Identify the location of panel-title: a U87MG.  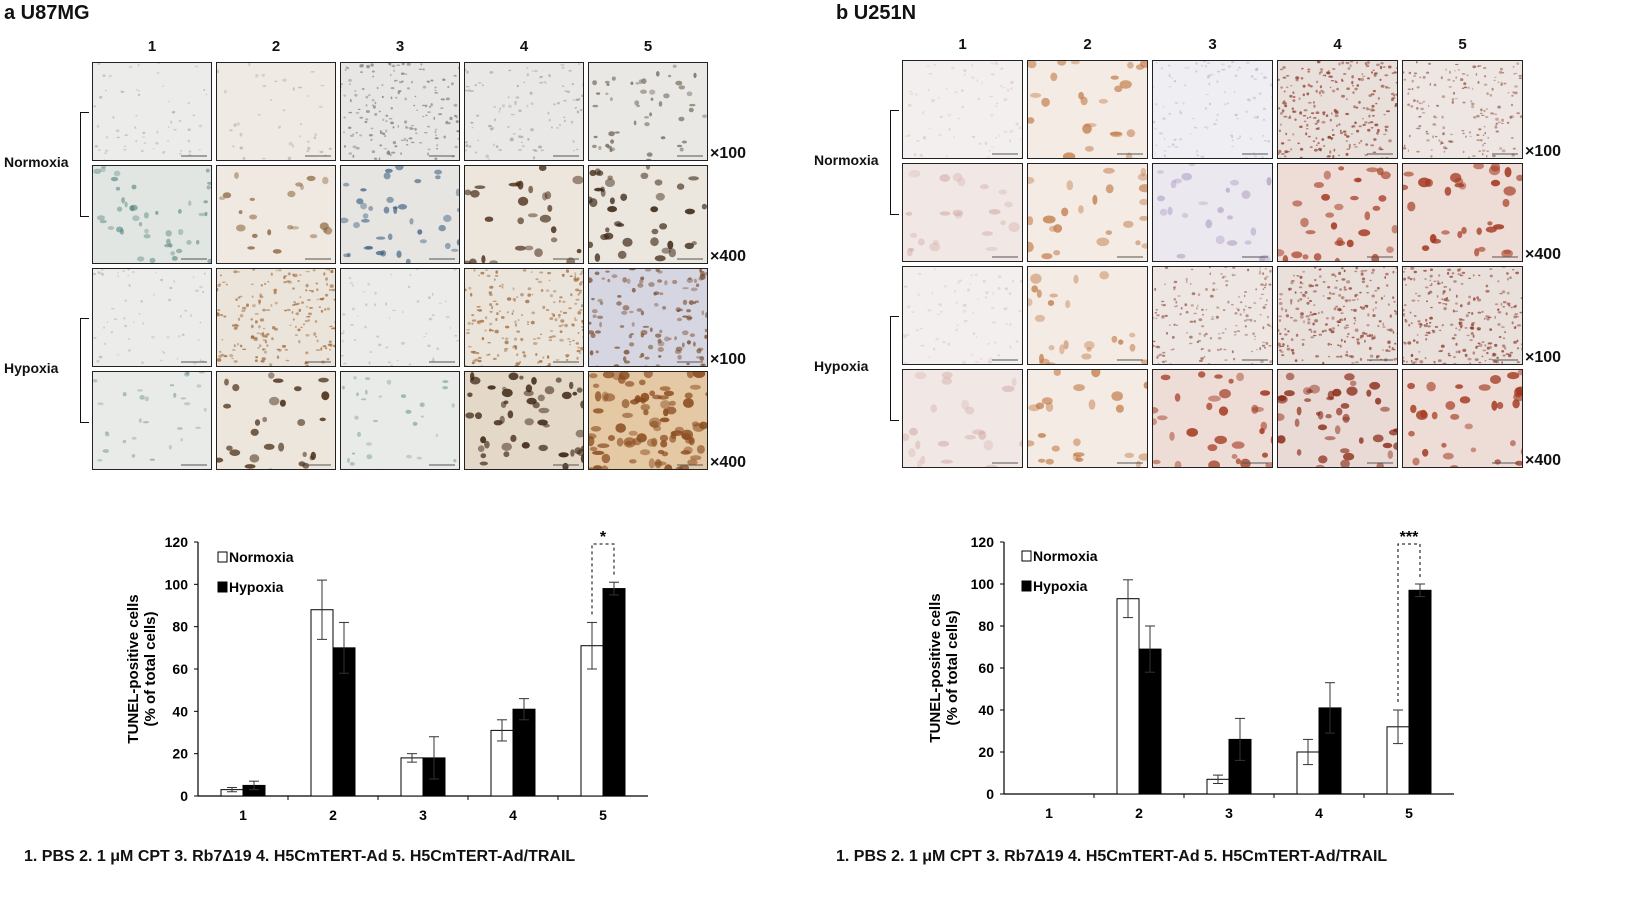
(47, 13).